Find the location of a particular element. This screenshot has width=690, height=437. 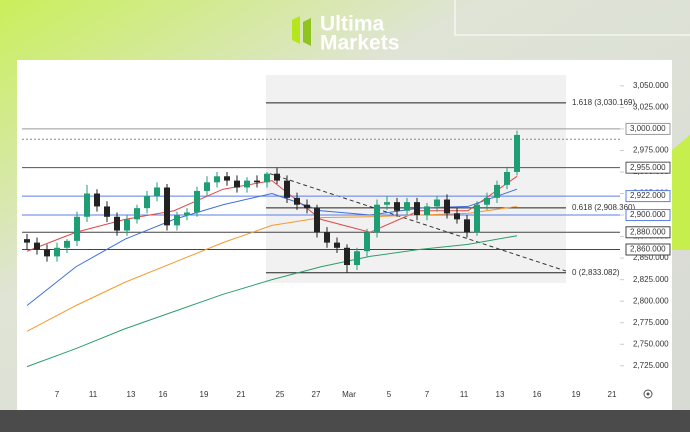

x-tick-label: 13 is located at coordinates (500, 394).